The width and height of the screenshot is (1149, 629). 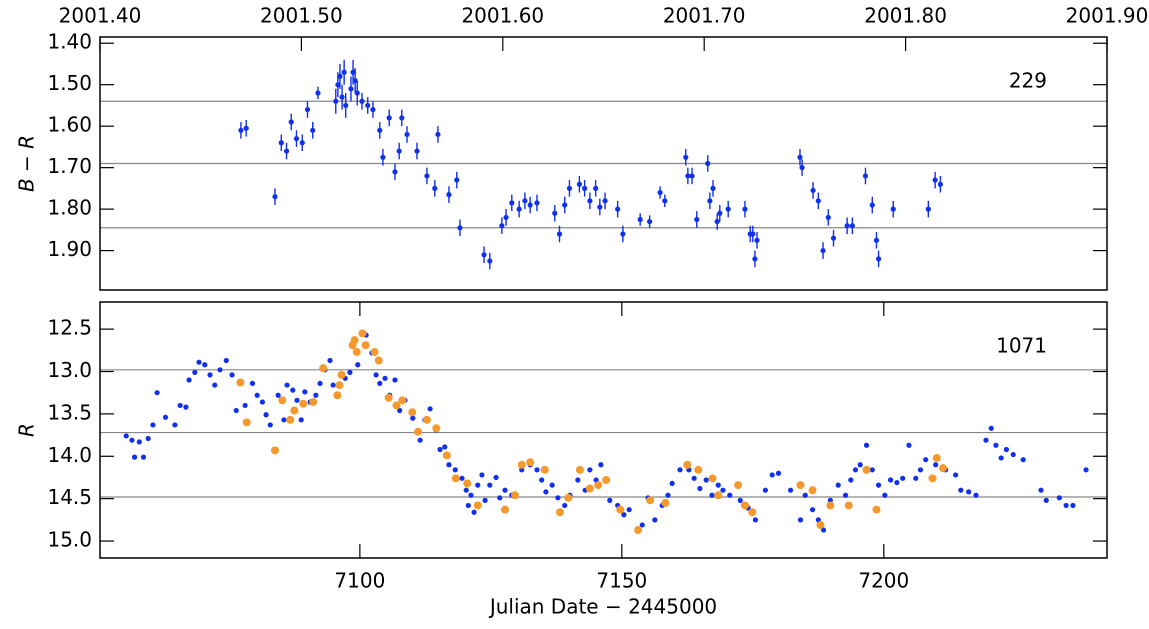 I want to click on x2-tick-label: 2001.90, so click(x=1107, y=16).